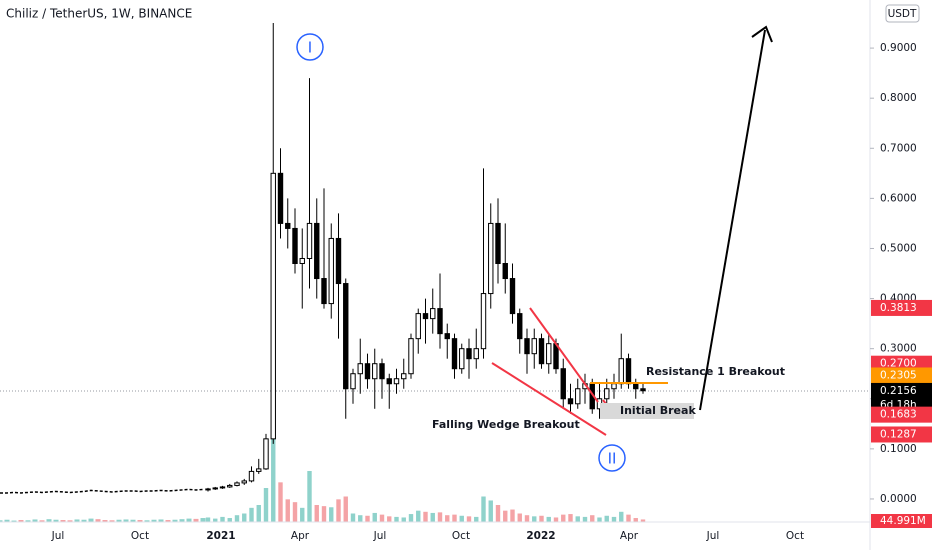 This screenshot has width=932, height=550. I want to click on volume-layer, so click(323, 479).